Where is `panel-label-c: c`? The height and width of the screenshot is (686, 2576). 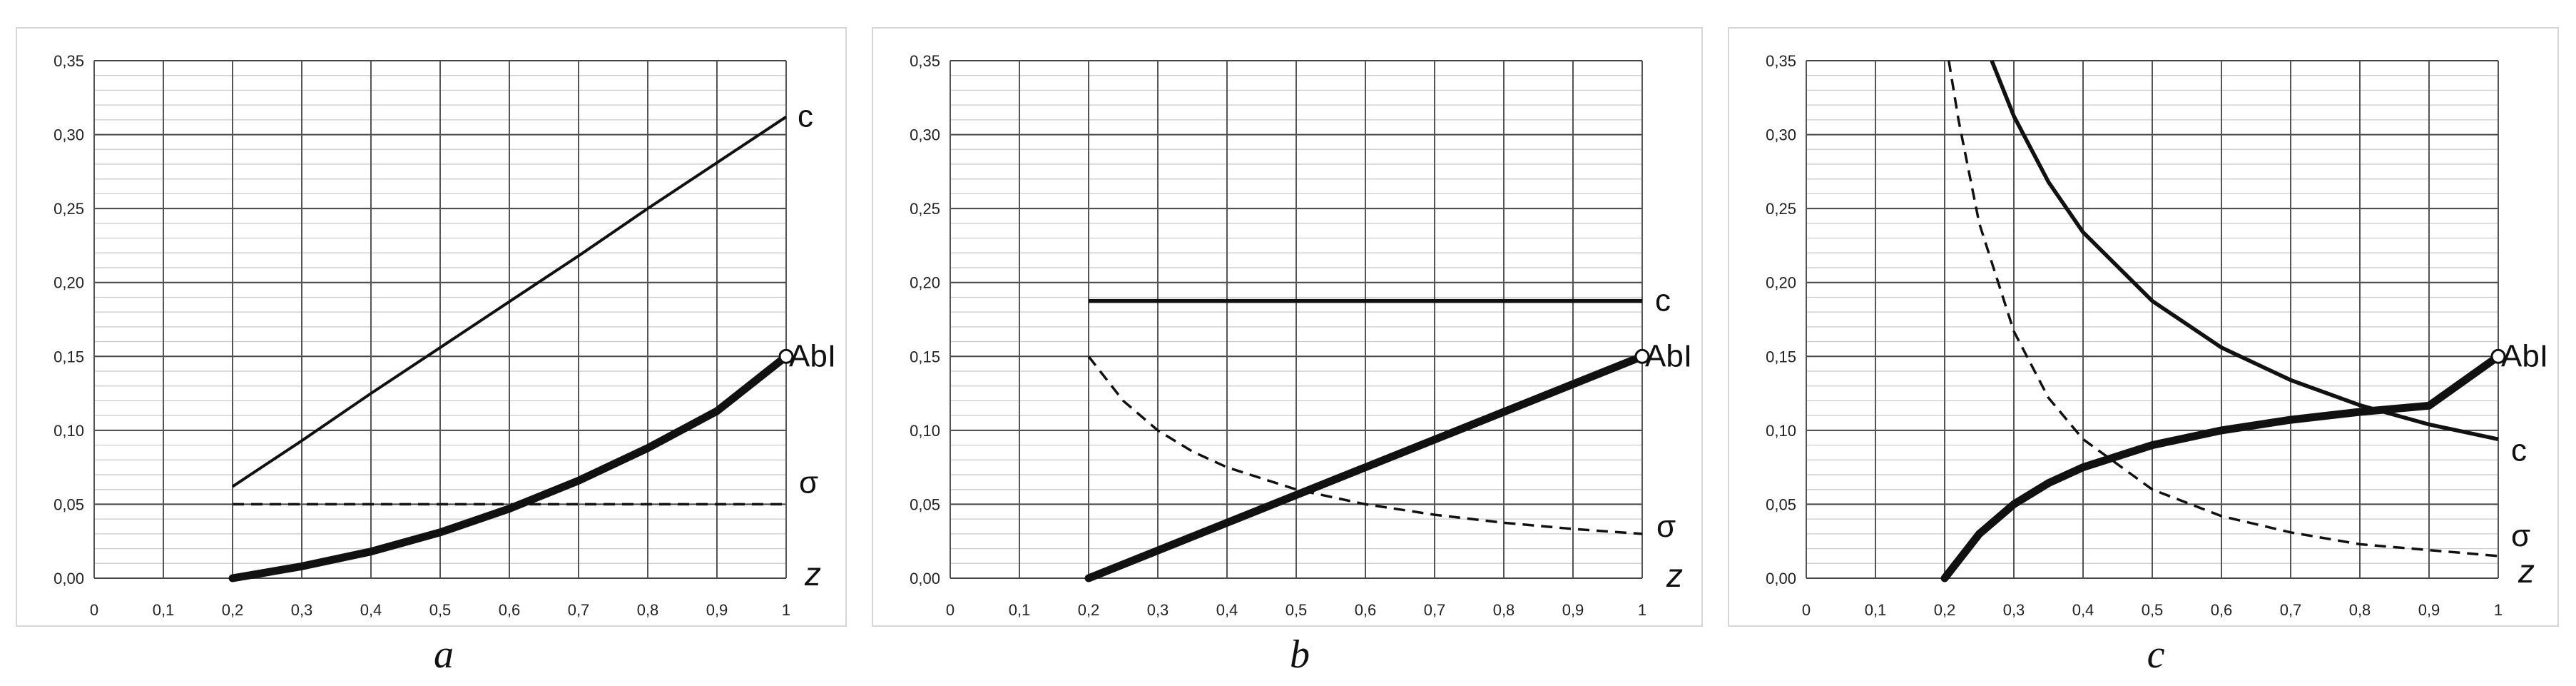
panel-label-c: c is located at coordinates (2156, 654).